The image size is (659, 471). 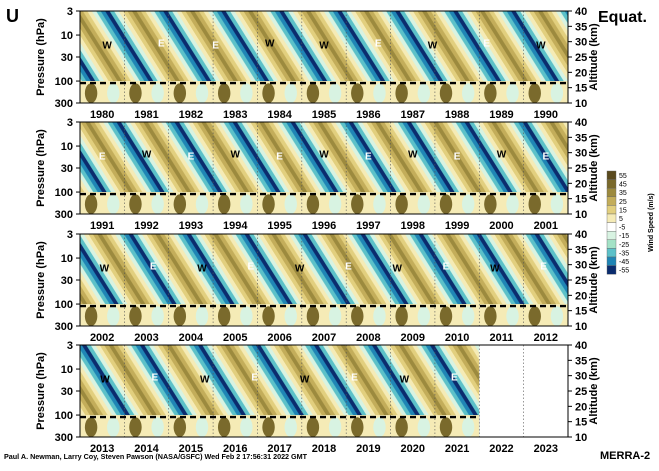 I want to click on year-label: 2022, so click(x=501, y=449).